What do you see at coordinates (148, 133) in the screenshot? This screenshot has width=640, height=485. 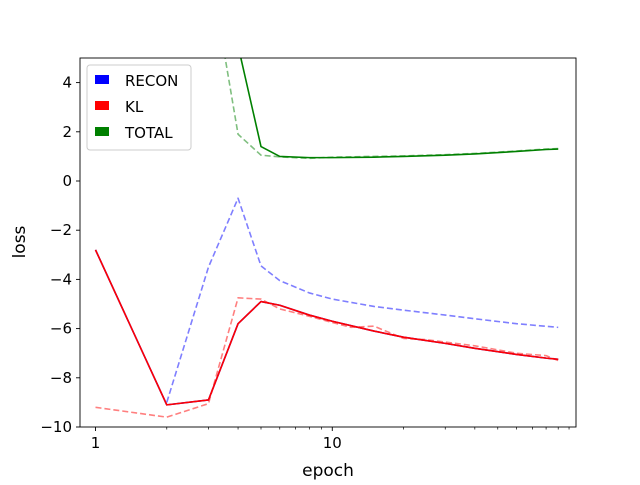 I see `legend-label-total: TOTAL` at bounding box center [148, 133].